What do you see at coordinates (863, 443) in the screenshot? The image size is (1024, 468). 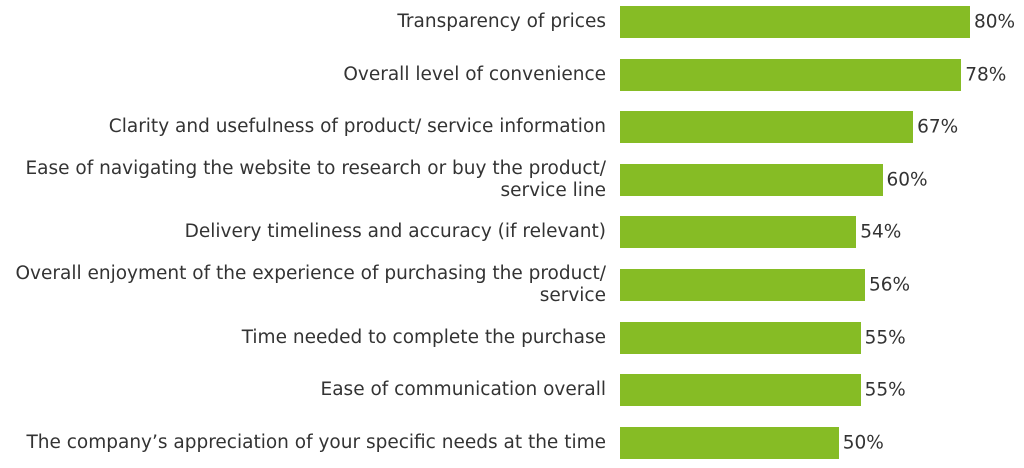 I see `value-label: 50%` at bounding box center [863, 443].